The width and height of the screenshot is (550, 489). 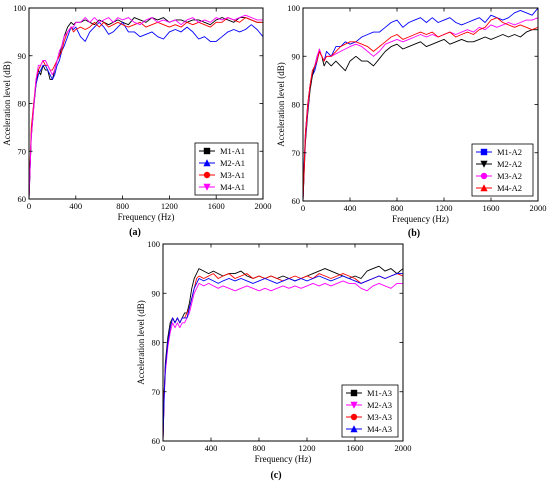 I want to click on panel-label: (a), so click(x=135, y=232).